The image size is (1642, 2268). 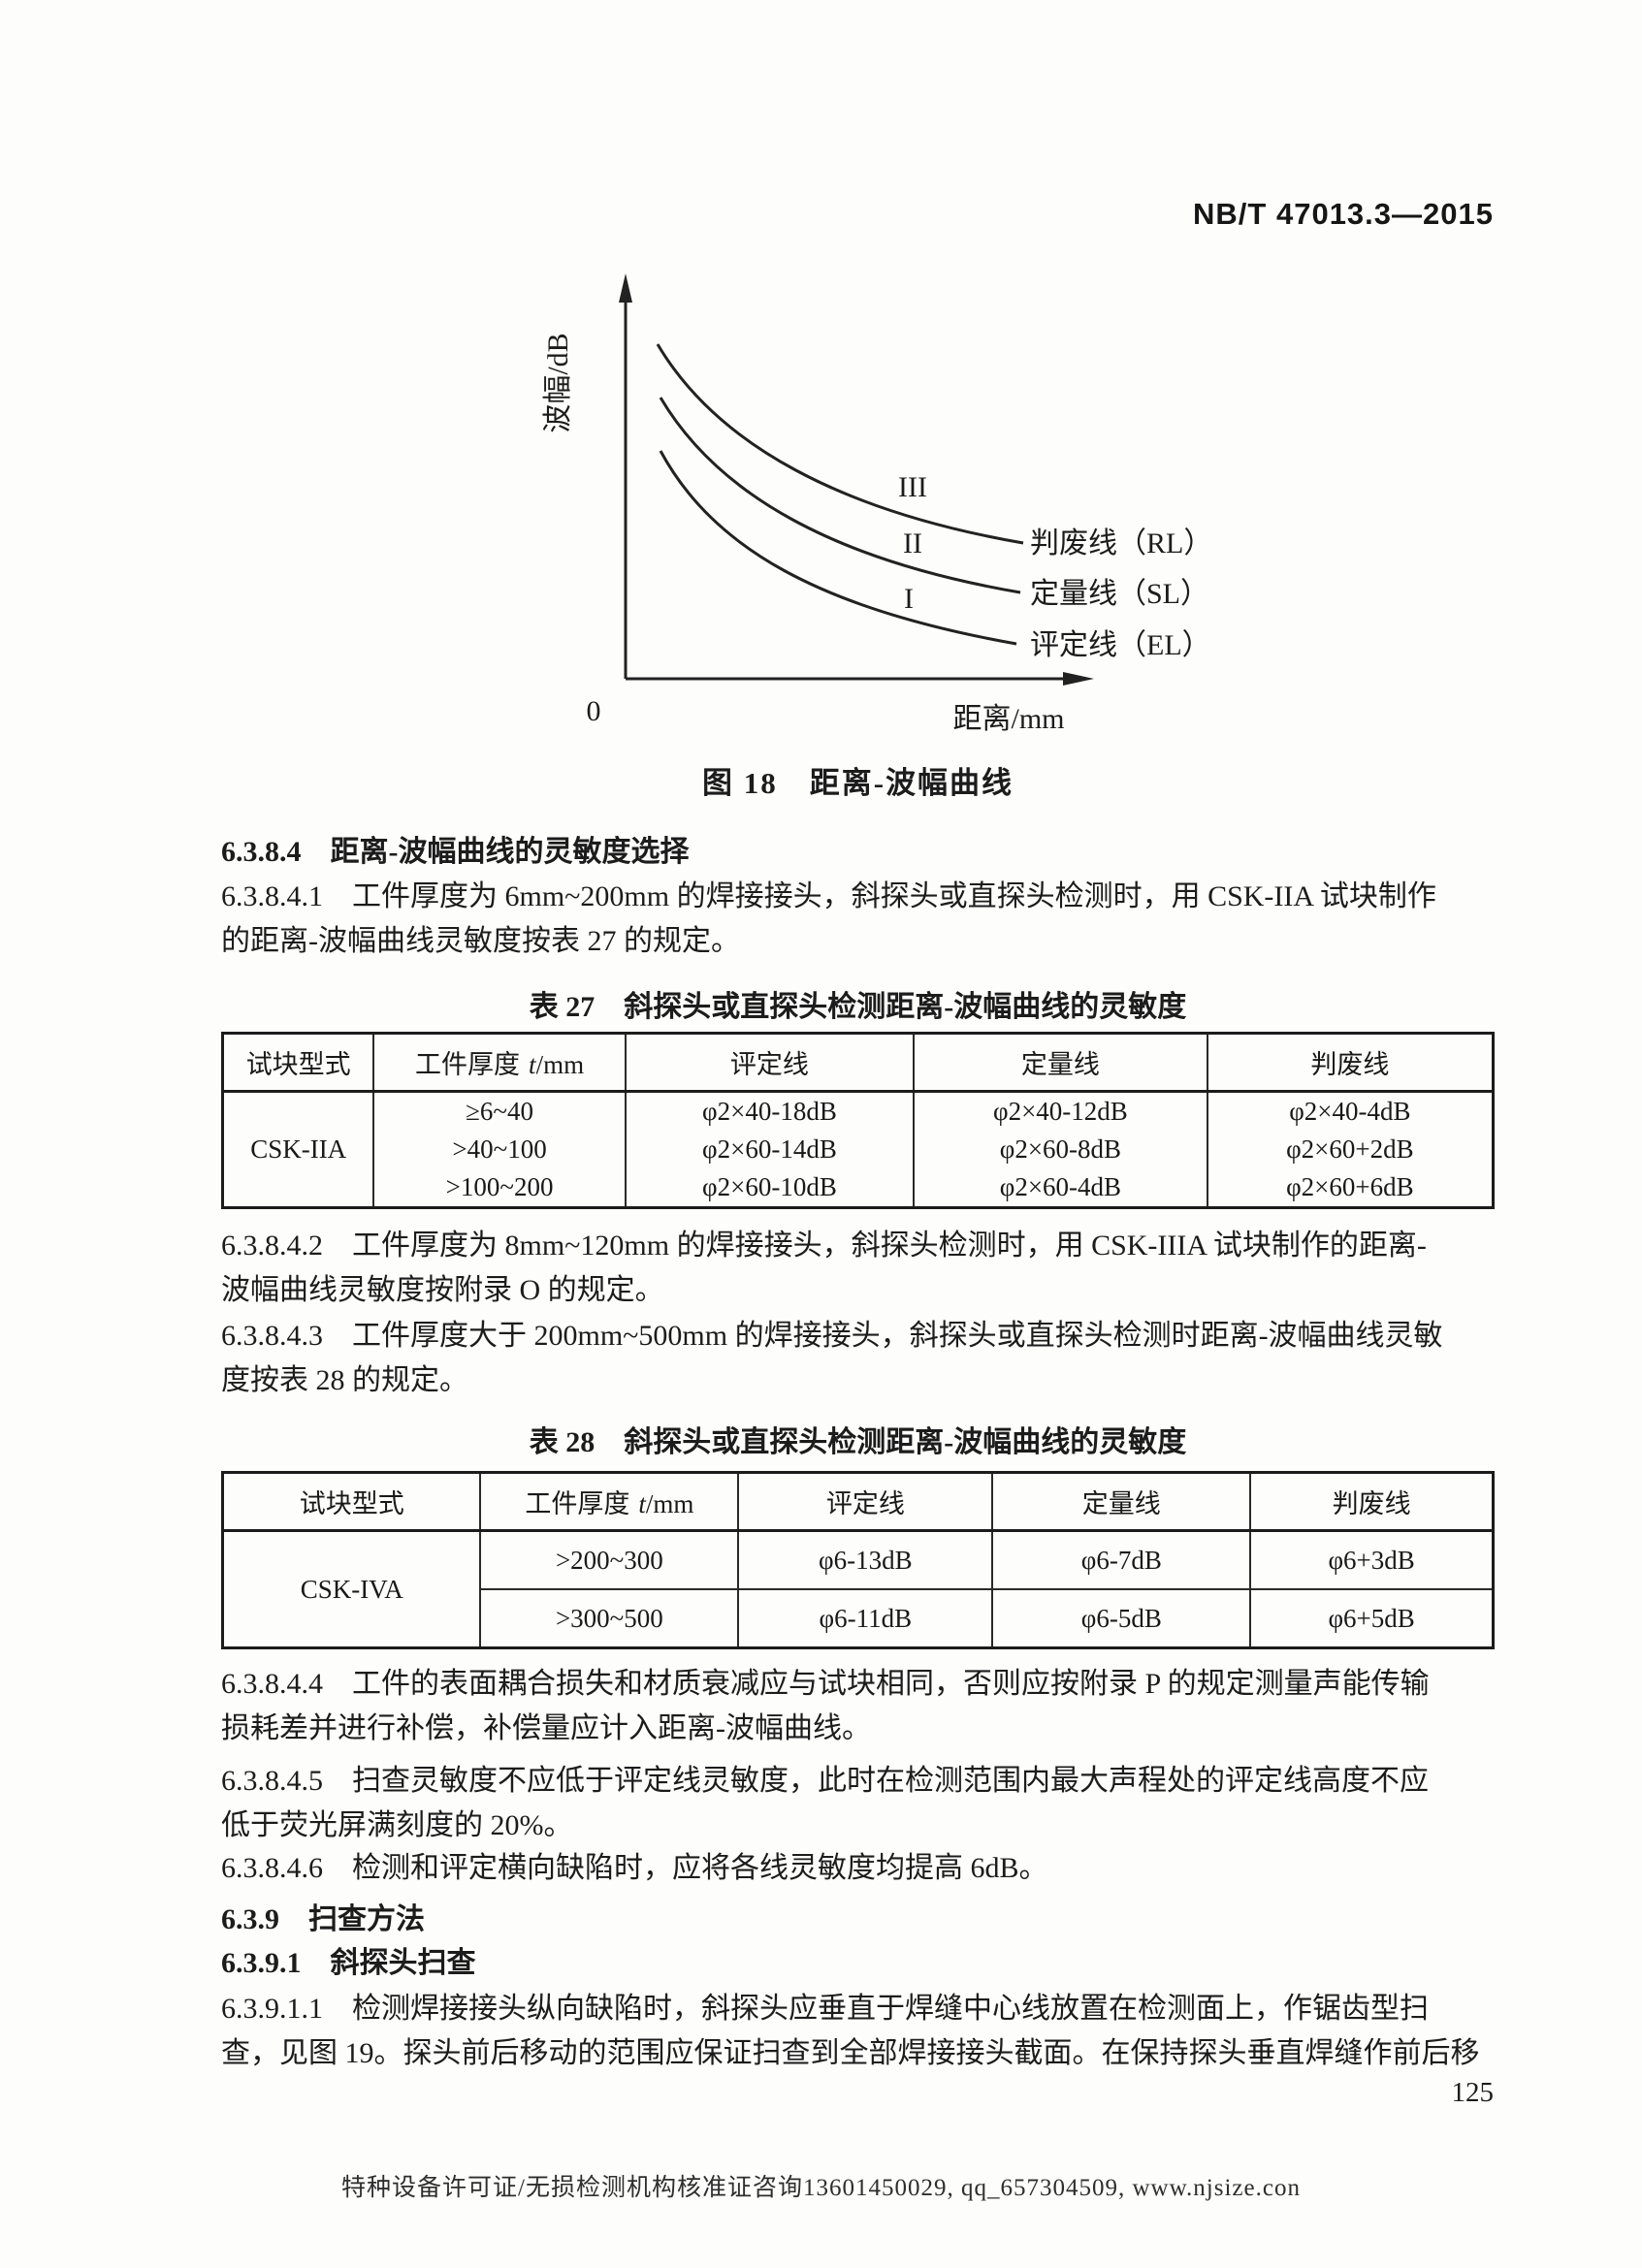 I want to click on specimen-type-cell: CSK-IIA, so click(x=298, y=1149).